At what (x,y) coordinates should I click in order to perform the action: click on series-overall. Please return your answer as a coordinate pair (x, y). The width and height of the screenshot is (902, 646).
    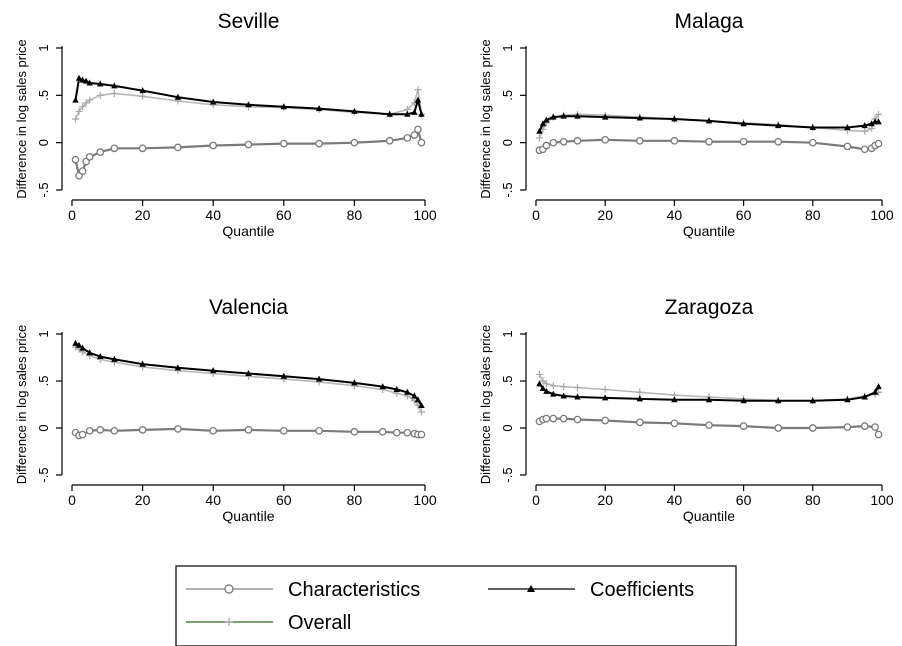
    Looking at the image, I should click on (709, 126).